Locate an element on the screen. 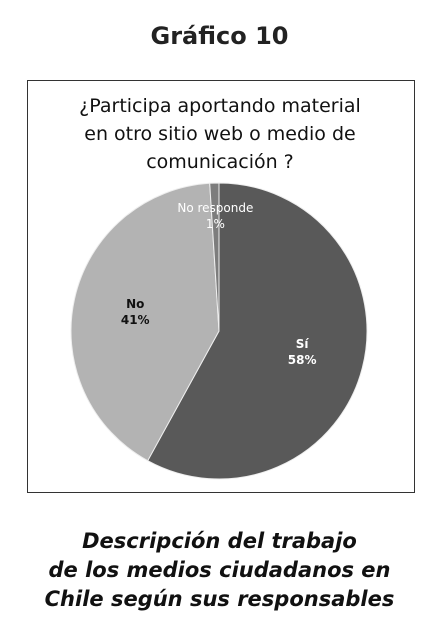 This screenshot has height=621, width=439. chart-title-line: en otro sitio web o medio de is located at coordinates (220, 134).